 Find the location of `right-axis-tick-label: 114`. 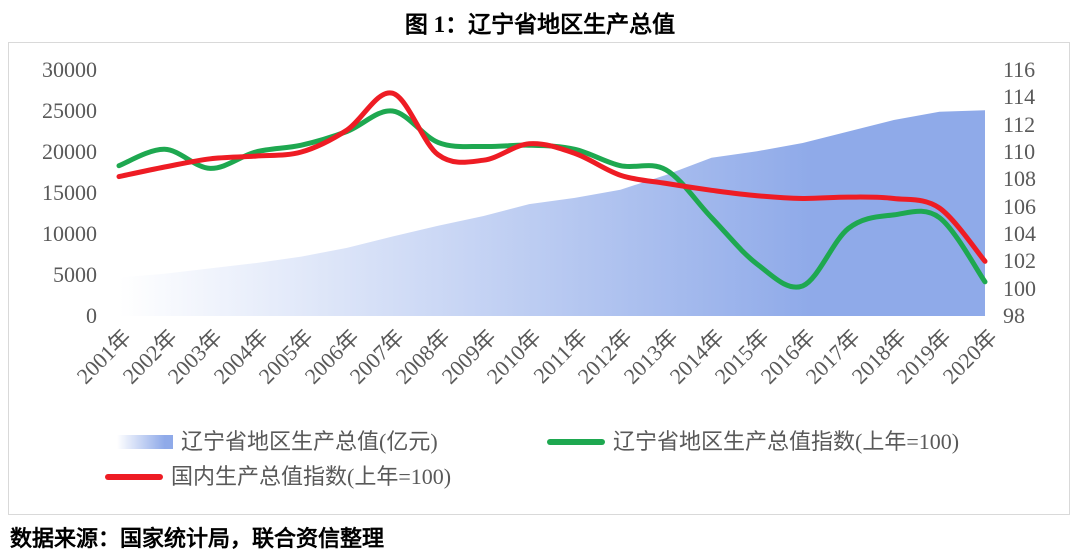

right-axis-tick-label: 114 is located at coordinates (1019, 96).